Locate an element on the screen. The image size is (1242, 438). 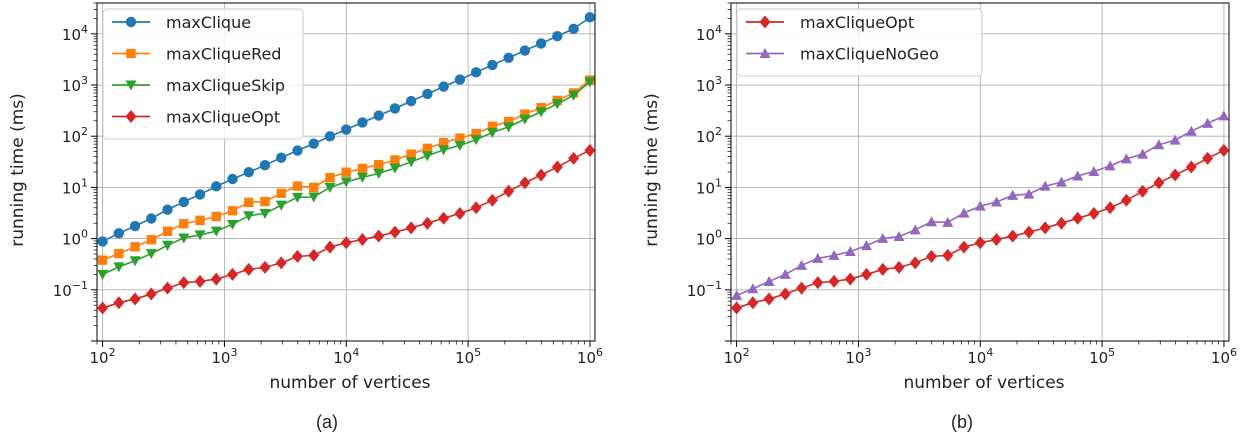
legend-item-maxCliqueRed: maxCliqueRed is located at coordinates (196, 54).